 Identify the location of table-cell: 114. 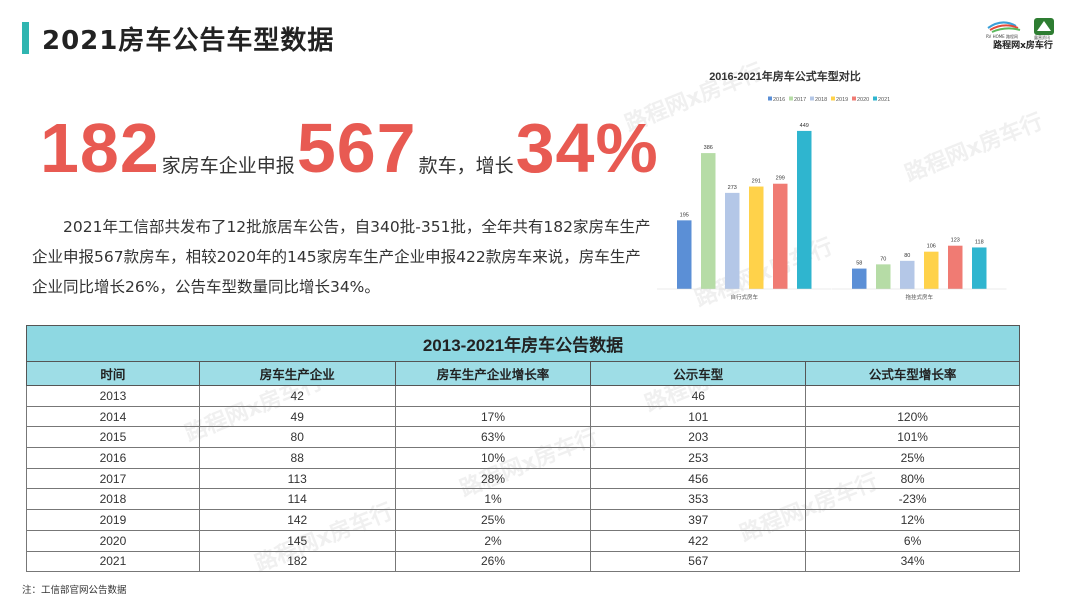
(297, 499).